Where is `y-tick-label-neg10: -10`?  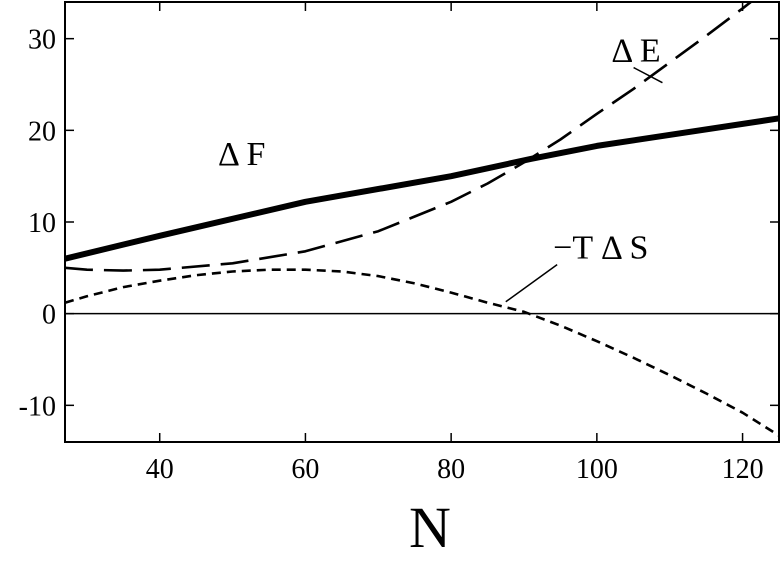 y-tick-label-neg10: -10 is located at coordinates (37, 406).